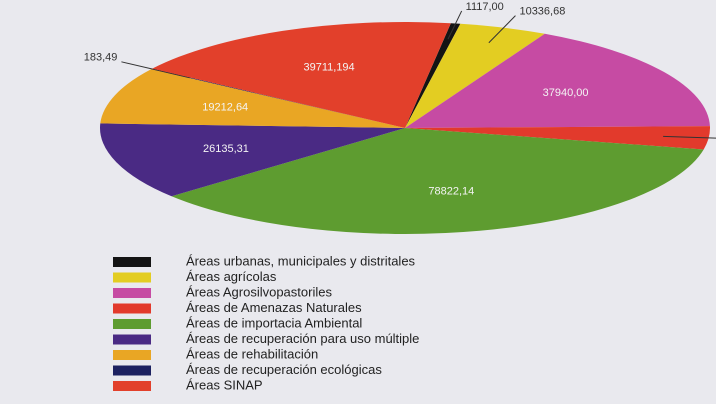 Image resolution: width=716 pixels, height=404 pixels. Describe the element at coordinates (302, 338) in the screenshot. I see `legend-label: Áreas de recuperación para uso múltiple` at that location.